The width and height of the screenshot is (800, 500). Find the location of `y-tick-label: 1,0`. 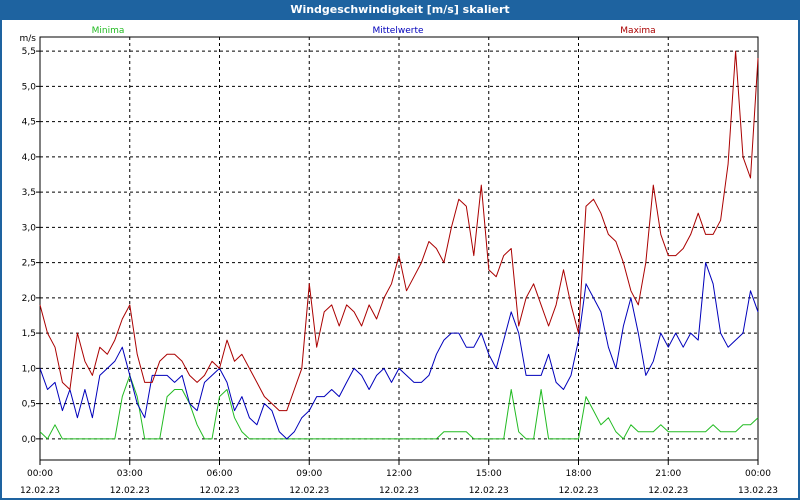

y-tick-label: 1,0 is located at coordinates (29, 369).